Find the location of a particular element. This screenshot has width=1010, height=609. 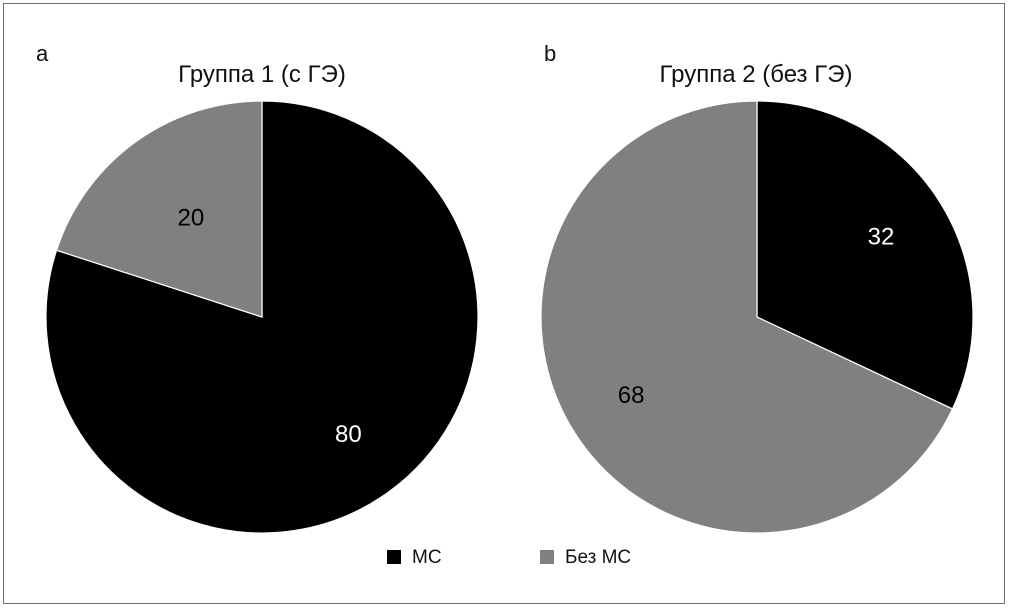

pie-slice-bez-ms is located at coordinates (159, 209).